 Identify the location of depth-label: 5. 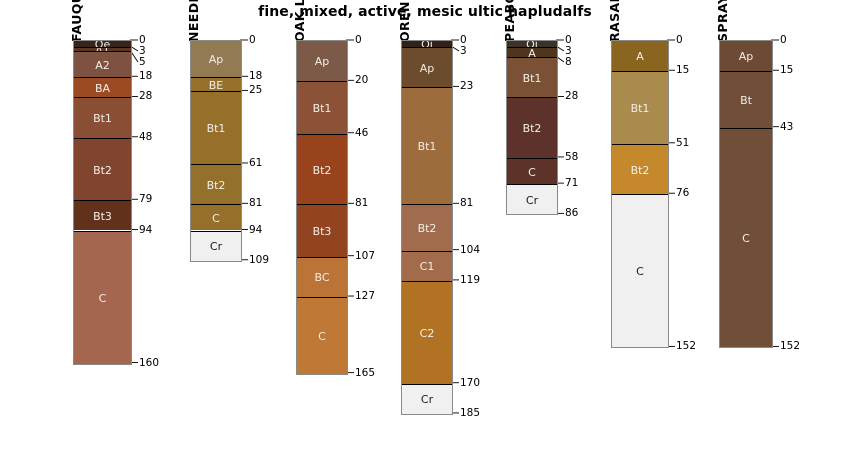
(142, 62).